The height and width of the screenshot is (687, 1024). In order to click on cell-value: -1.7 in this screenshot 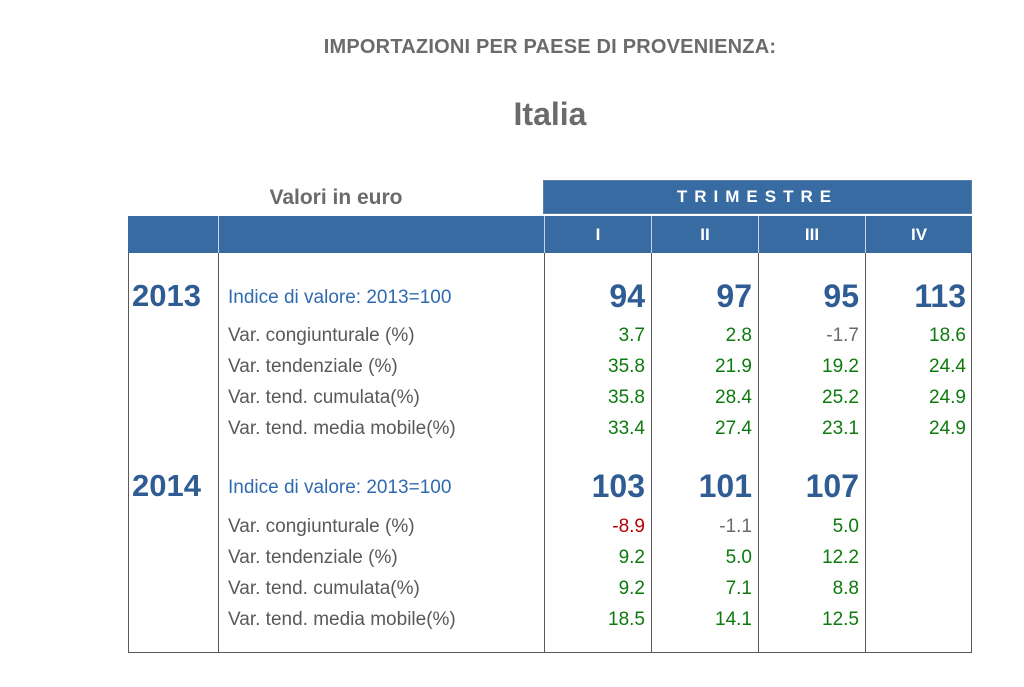, I will do `click(842, 335)`.